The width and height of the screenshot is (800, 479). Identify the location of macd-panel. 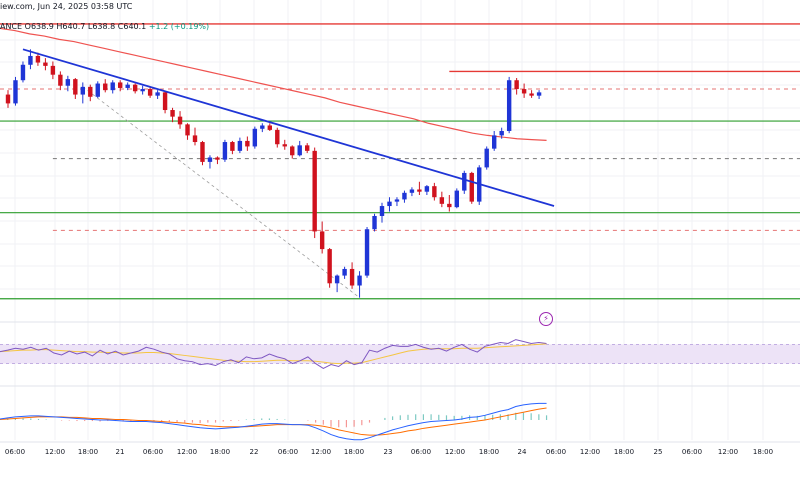
(274, 421).